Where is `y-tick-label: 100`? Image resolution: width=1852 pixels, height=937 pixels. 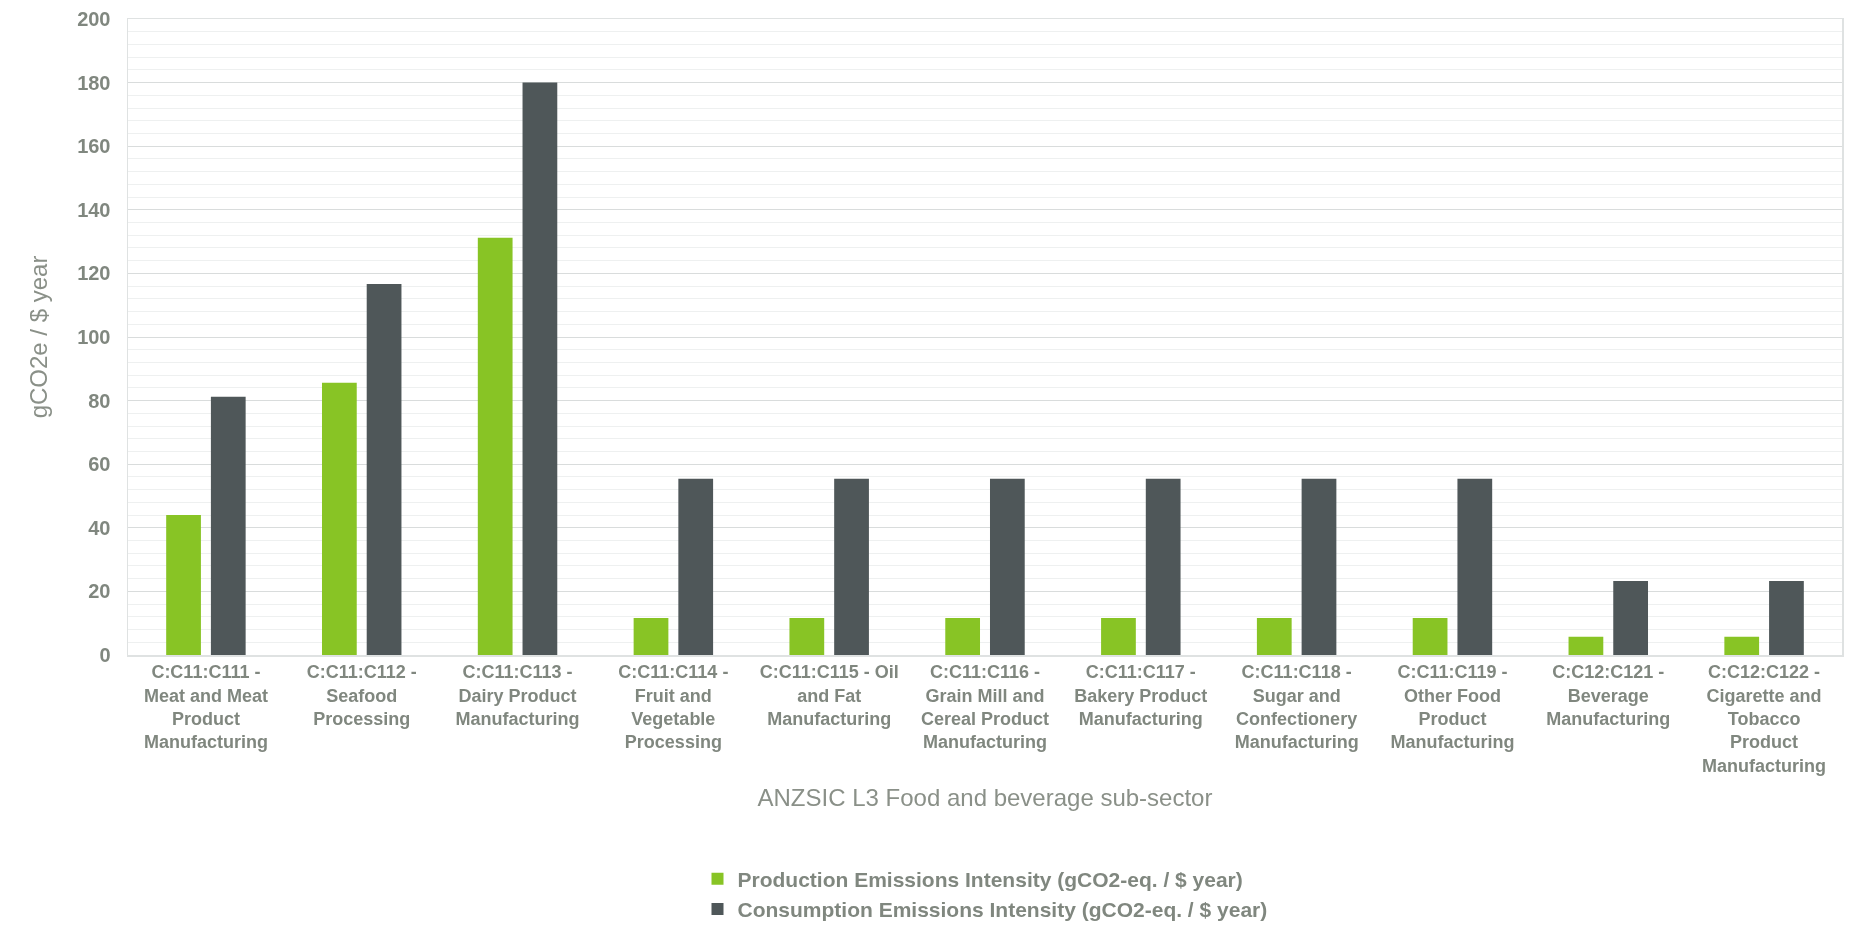 y-tick-label: 100 is located at coordinates (94, 337).